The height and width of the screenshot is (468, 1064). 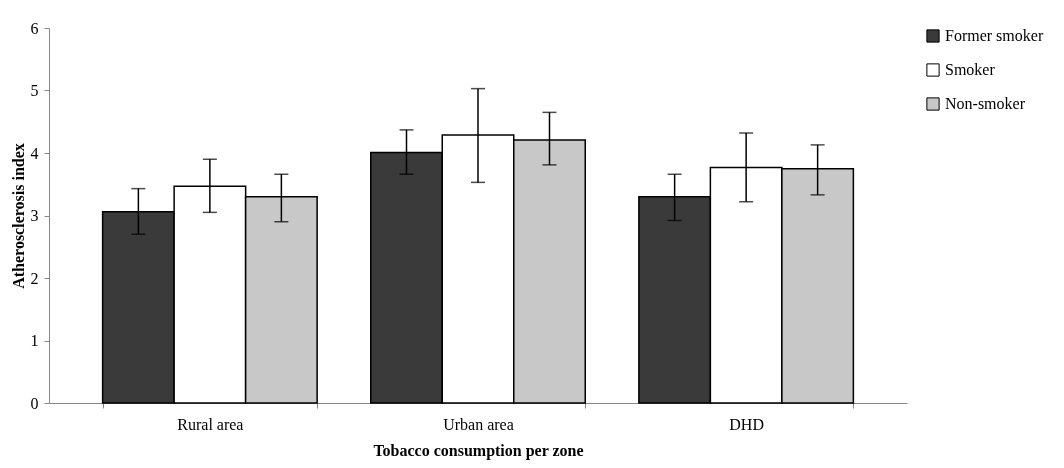 What do you see at coordinates (210, 424) in the screenshot?
I see `x-tick-label: Rural area` at bounding box center [210, 424].